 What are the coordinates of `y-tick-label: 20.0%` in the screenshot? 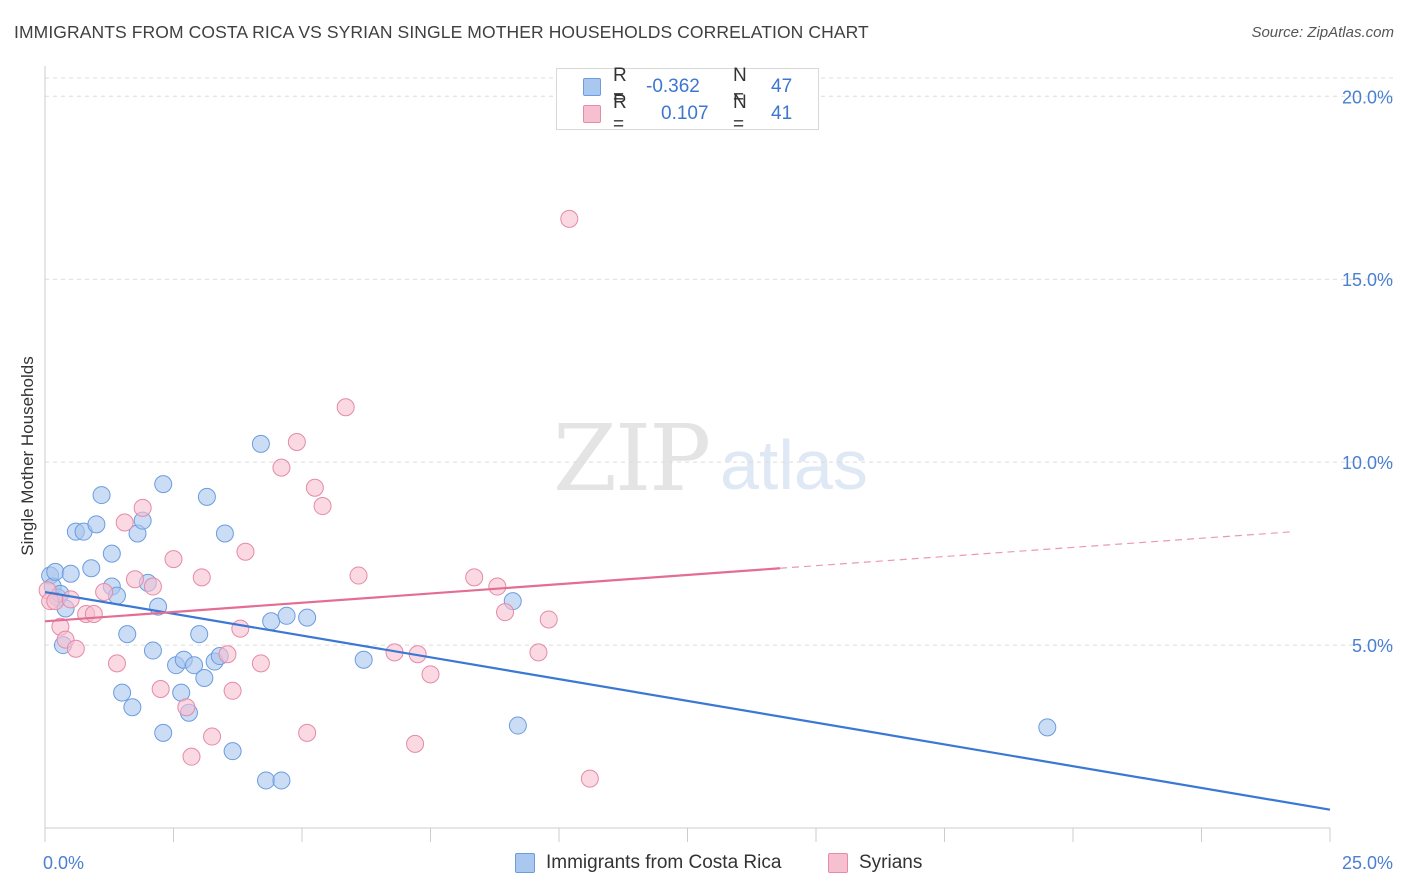 It's located at (1367, 97).